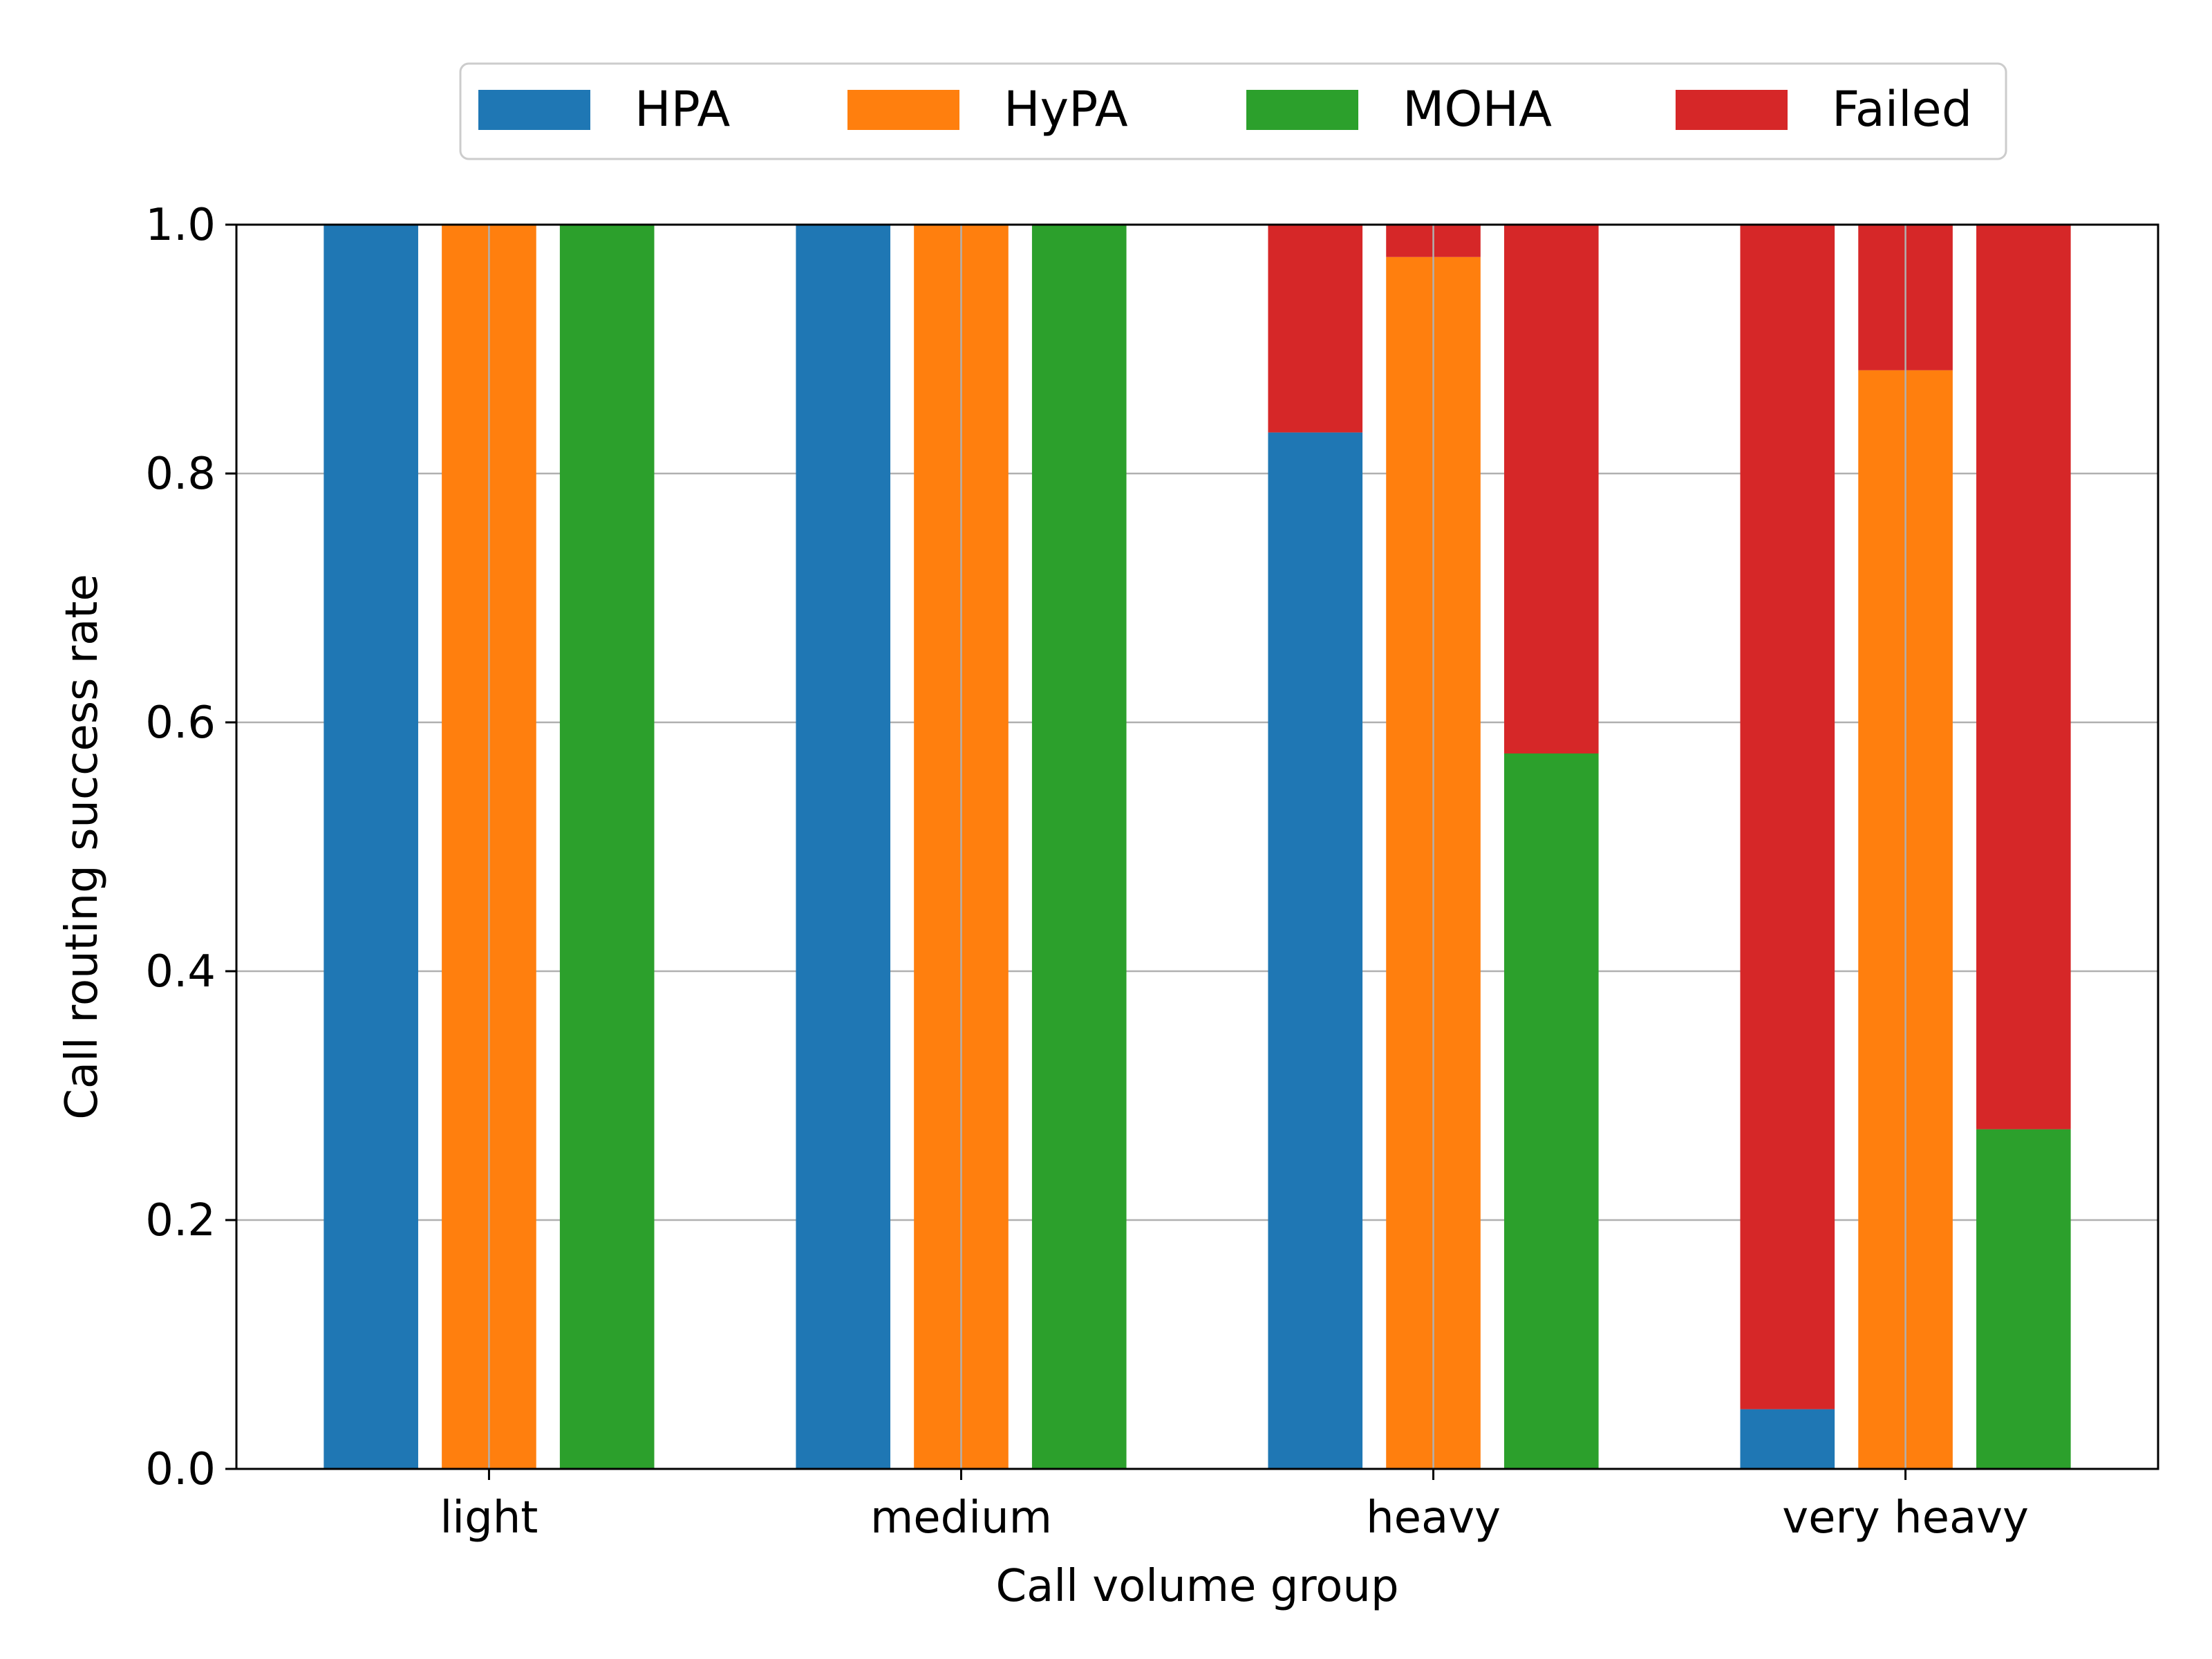  What do you see at coordinates (534, 110) in the screenshot?
I see `legend-swatch-hpa` at bounding box center [534, 110].